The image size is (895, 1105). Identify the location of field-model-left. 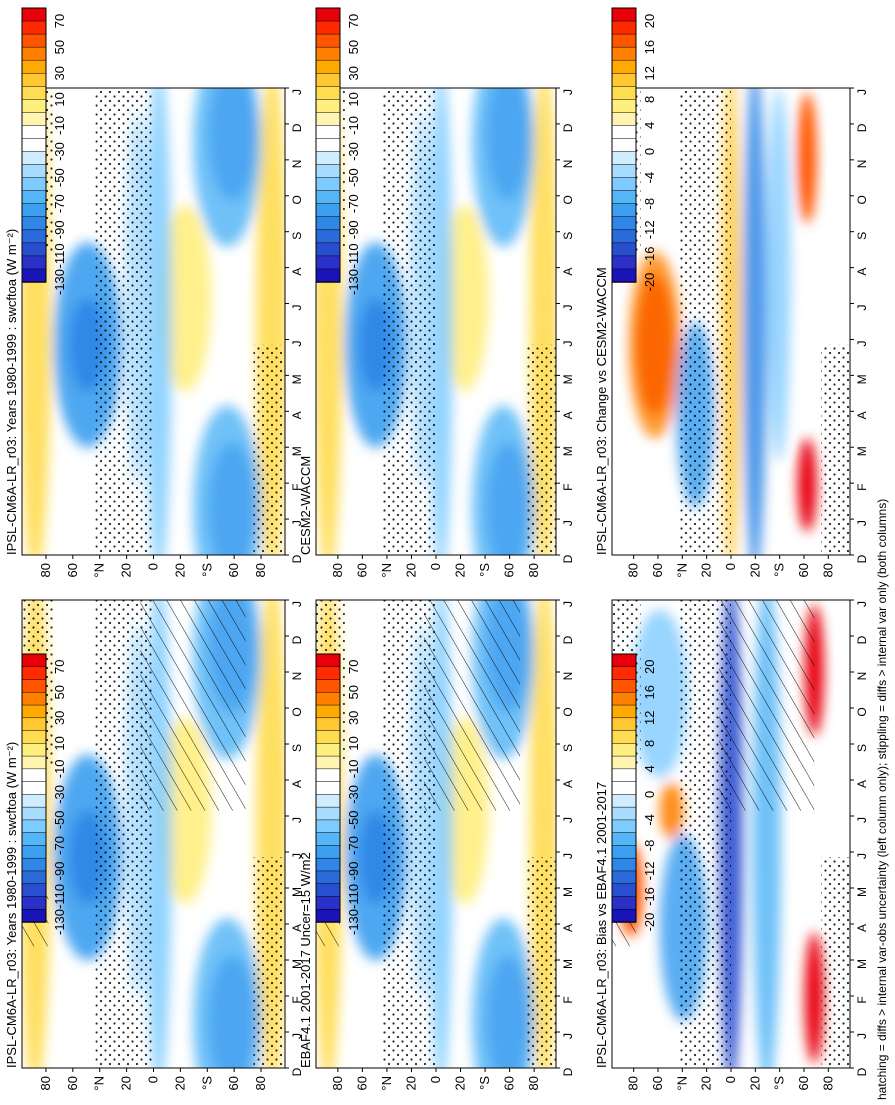
(153, 834).